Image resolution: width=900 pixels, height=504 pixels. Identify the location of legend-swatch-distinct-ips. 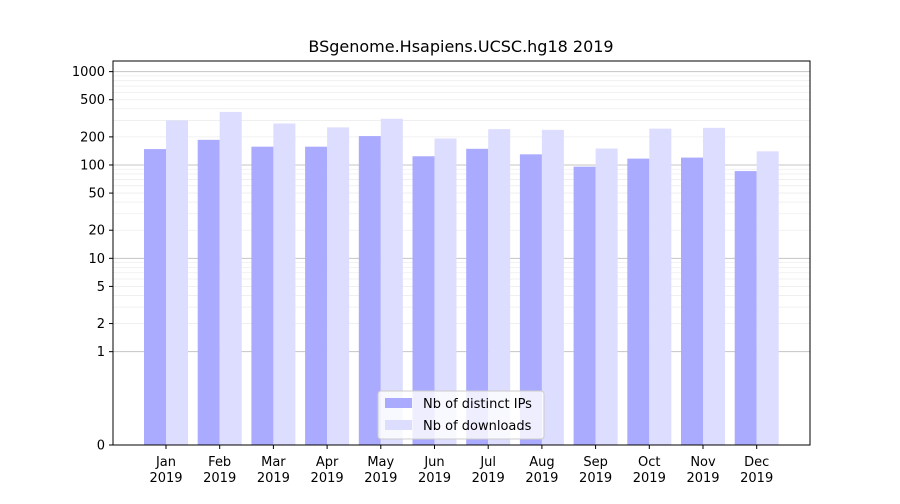
(398, 403).